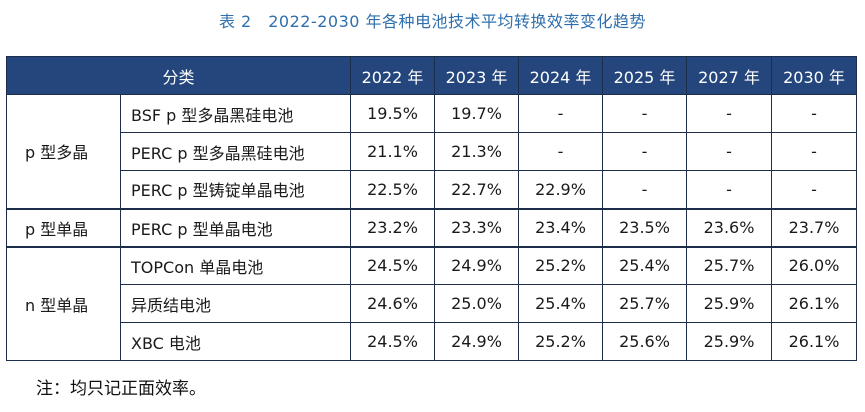 This screenshot has height=412, width=865. Describe the element at coordinates (814, 227) in the screenshot. I see `value-cell: 23.7%` at that location.